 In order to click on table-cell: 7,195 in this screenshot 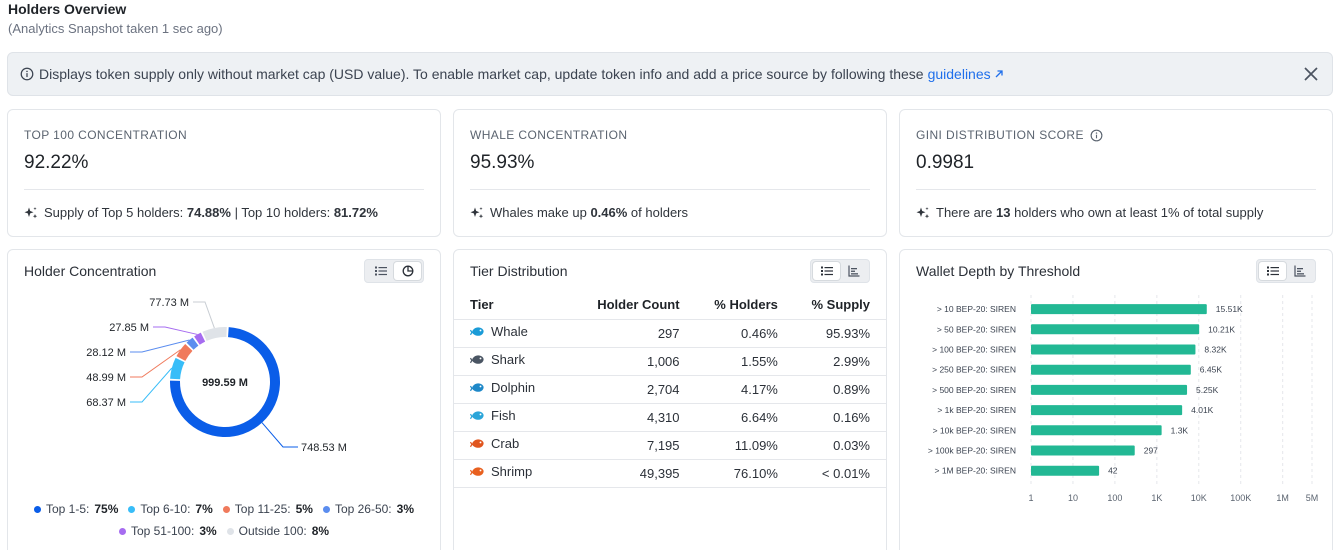, I will do `click(635, 445)`.